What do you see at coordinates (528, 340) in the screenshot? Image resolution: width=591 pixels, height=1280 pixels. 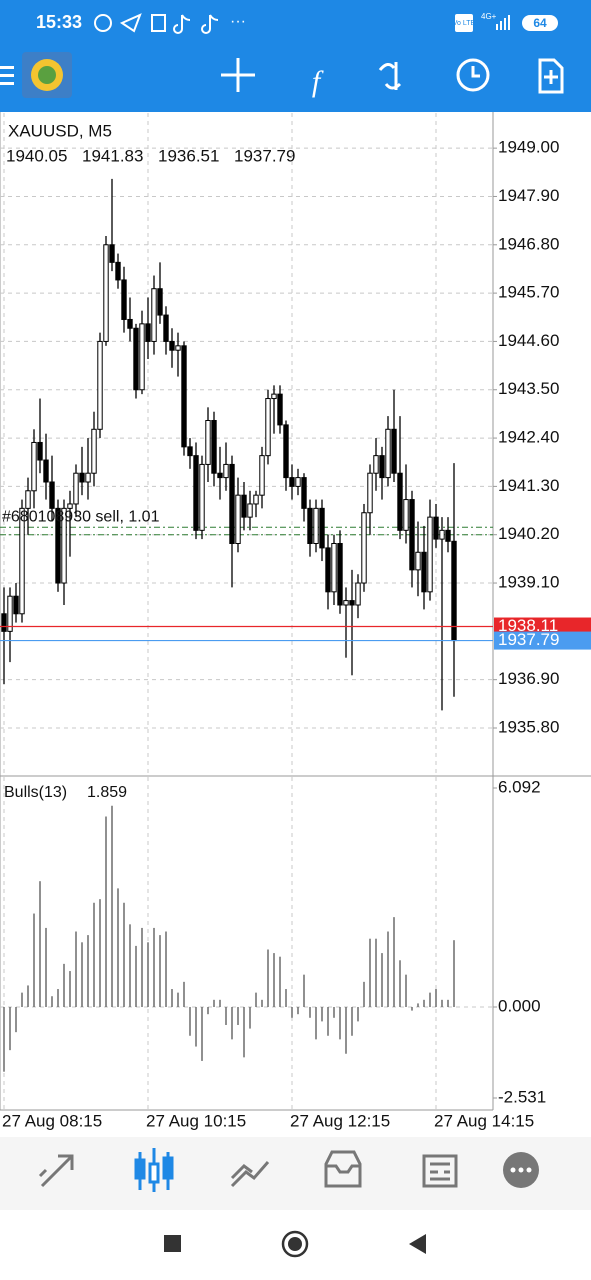 I see `y-tick-label: 1944.60` at bounding box center [528, 340].